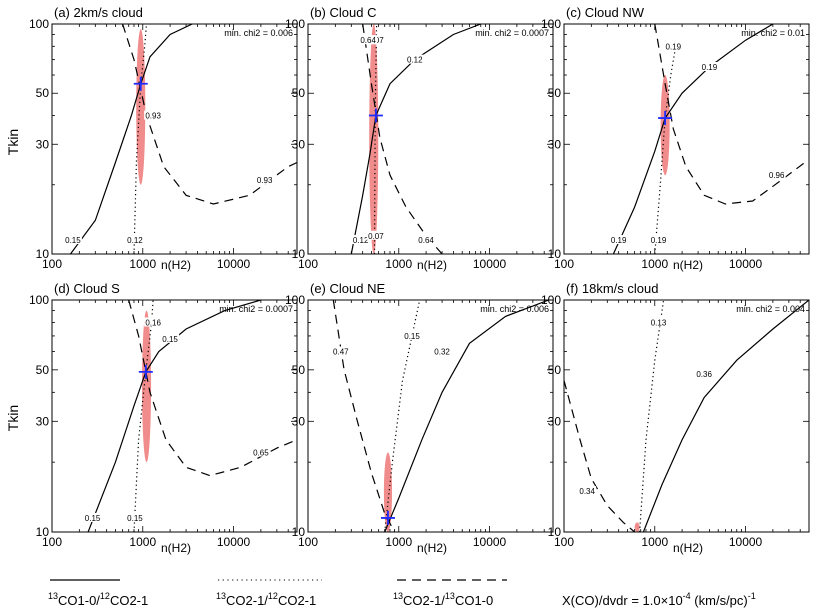  What do you see at coordinates (688, 265) in the screenshot?
I see `x-axis-label-c: n(H2)` at bounding box center [688, 265].